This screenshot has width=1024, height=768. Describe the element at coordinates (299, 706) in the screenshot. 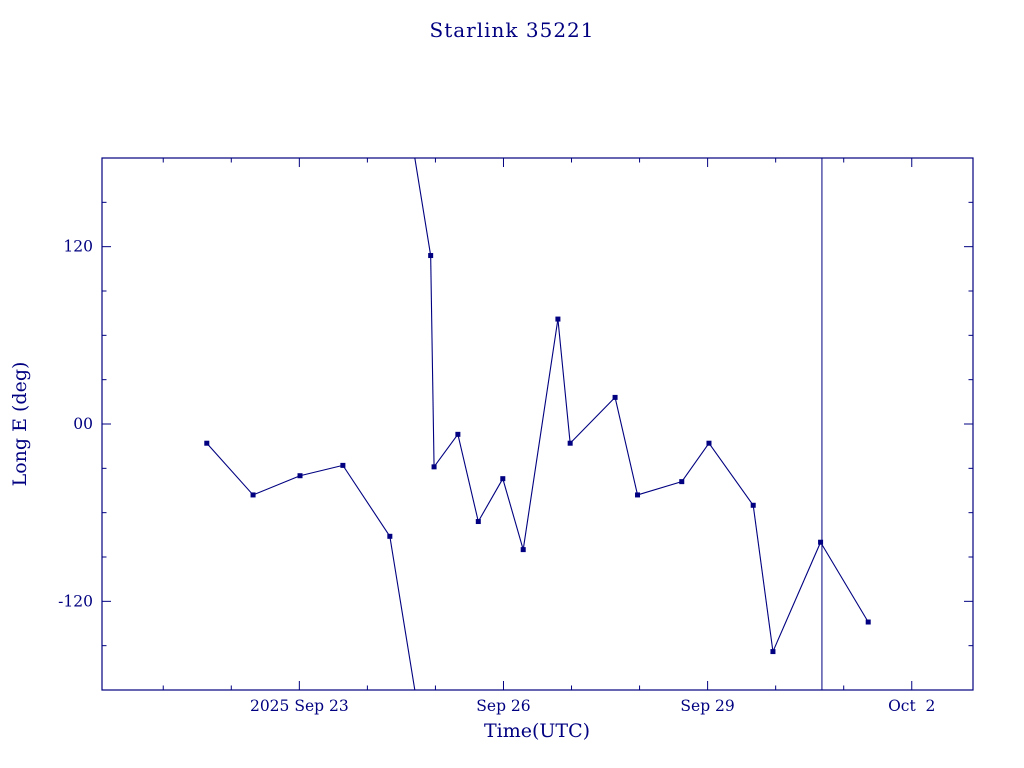

I see `svg-text: 2025 Sep 23` at that location.